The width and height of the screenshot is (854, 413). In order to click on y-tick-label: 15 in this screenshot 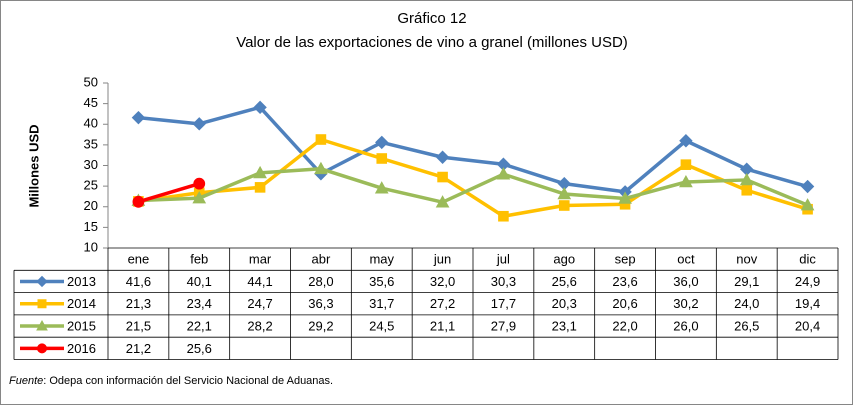, I will do `click(91, 226)`.